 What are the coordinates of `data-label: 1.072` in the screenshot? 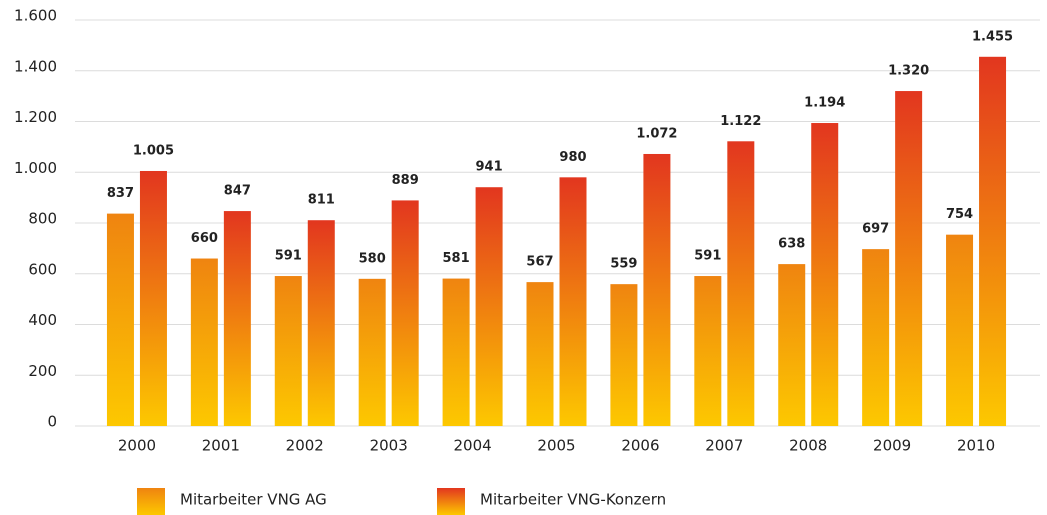 It's located at (656, 133).